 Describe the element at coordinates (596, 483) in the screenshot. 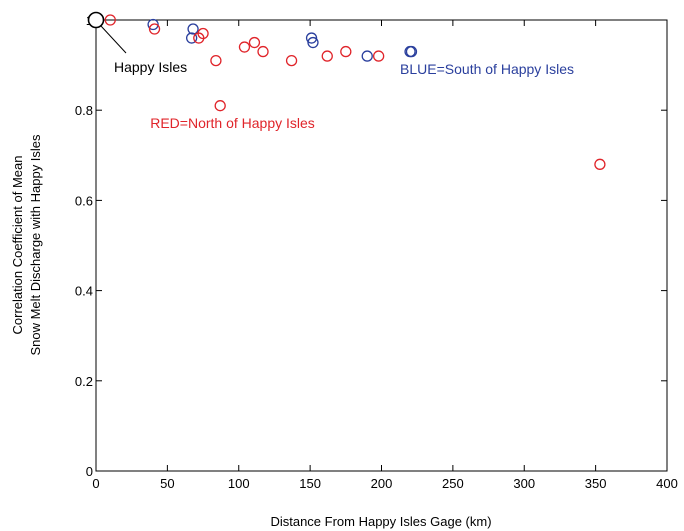

I see `x-tick-label: 350` at that location.